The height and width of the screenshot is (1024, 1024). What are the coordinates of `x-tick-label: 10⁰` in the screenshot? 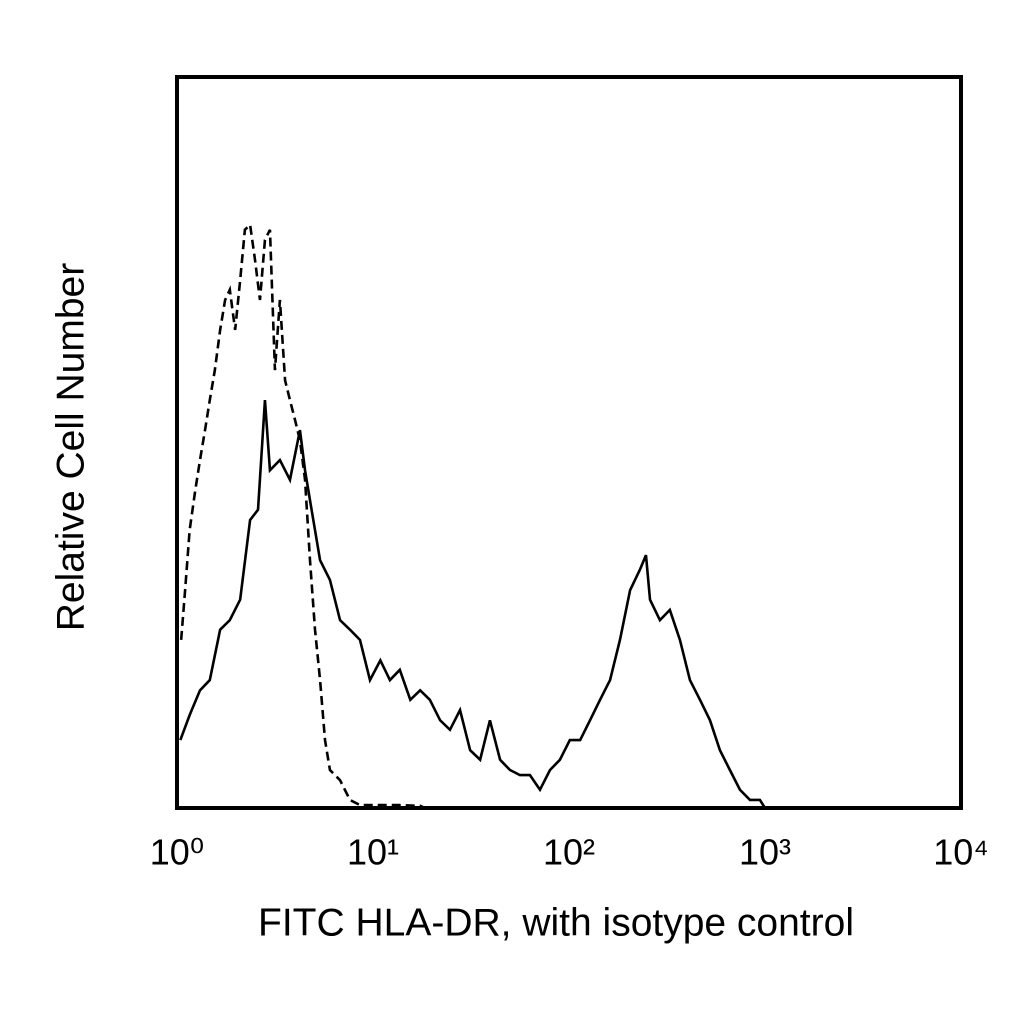 It's located at (177, 852).